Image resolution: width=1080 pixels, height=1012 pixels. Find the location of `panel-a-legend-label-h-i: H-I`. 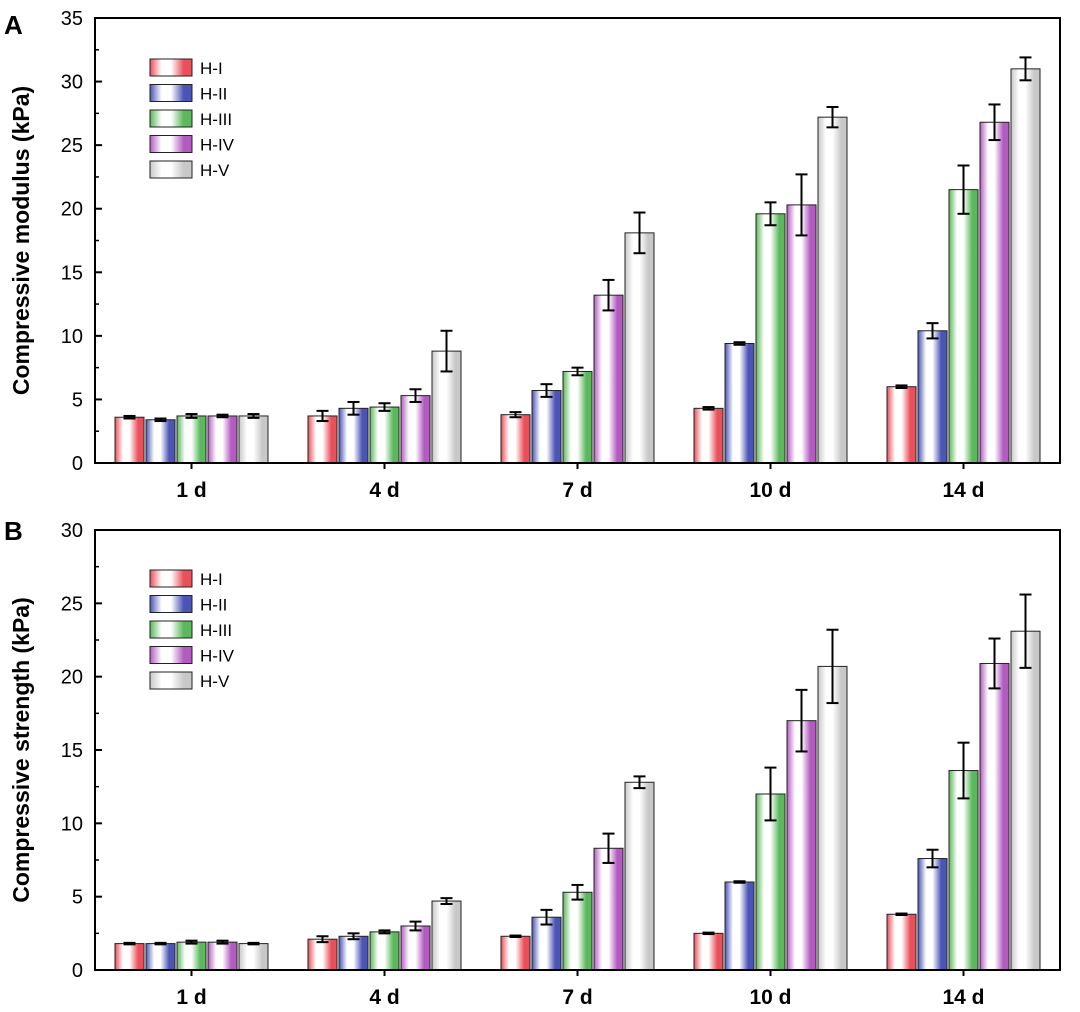

panel-a-legend-label-h-i: H-I is located at coordinates (211, 68).